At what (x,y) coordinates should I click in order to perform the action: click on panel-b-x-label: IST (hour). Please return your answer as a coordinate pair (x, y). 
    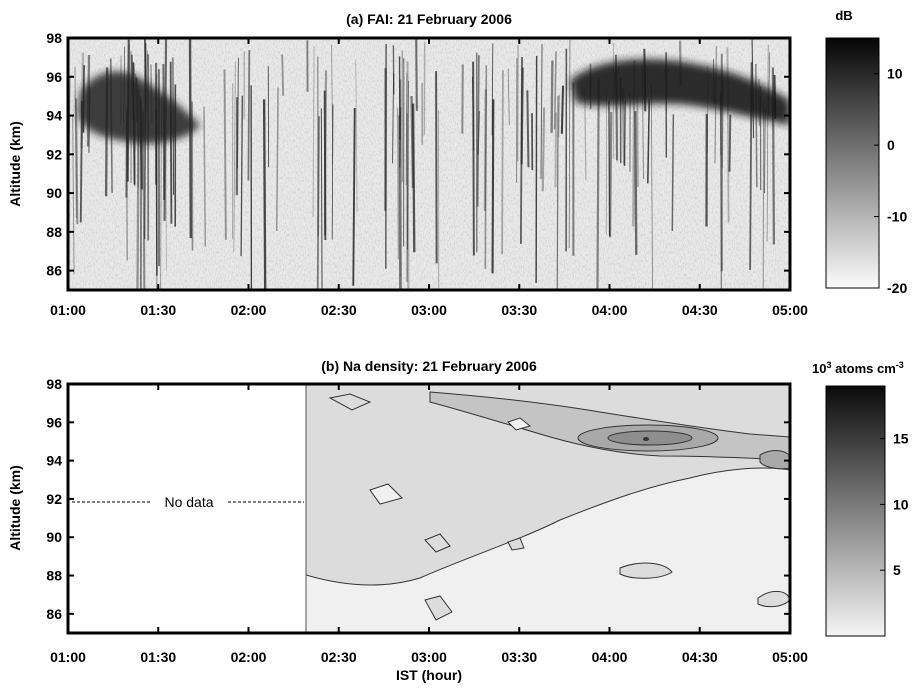
    Looking at the image, I should click on (429, 675).